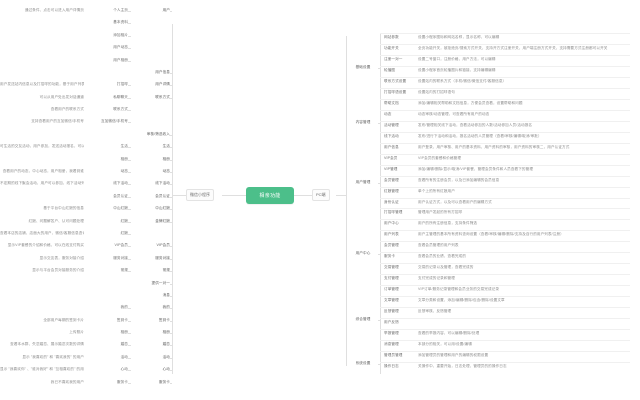 The height and width of the screenshot is (400, 640). What do you see at coordinates (120, 96) in the screenshot?
I see `left-leaf-label: 私聊聊天` at bounding box center [120, 96].